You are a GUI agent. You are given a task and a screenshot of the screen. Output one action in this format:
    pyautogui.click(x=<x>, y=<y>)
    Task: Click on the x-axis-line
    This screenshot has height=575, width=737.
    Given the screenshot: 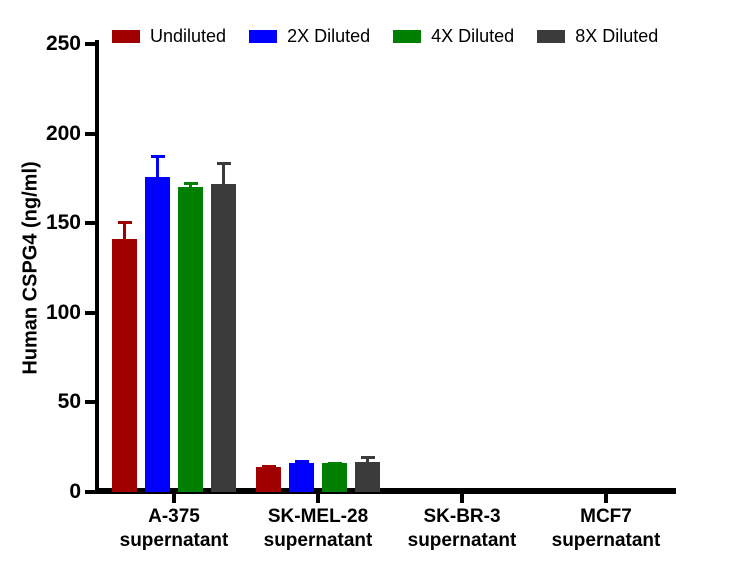 What is the action you would take?
    pyautogui.click(x=385, y=491)
    